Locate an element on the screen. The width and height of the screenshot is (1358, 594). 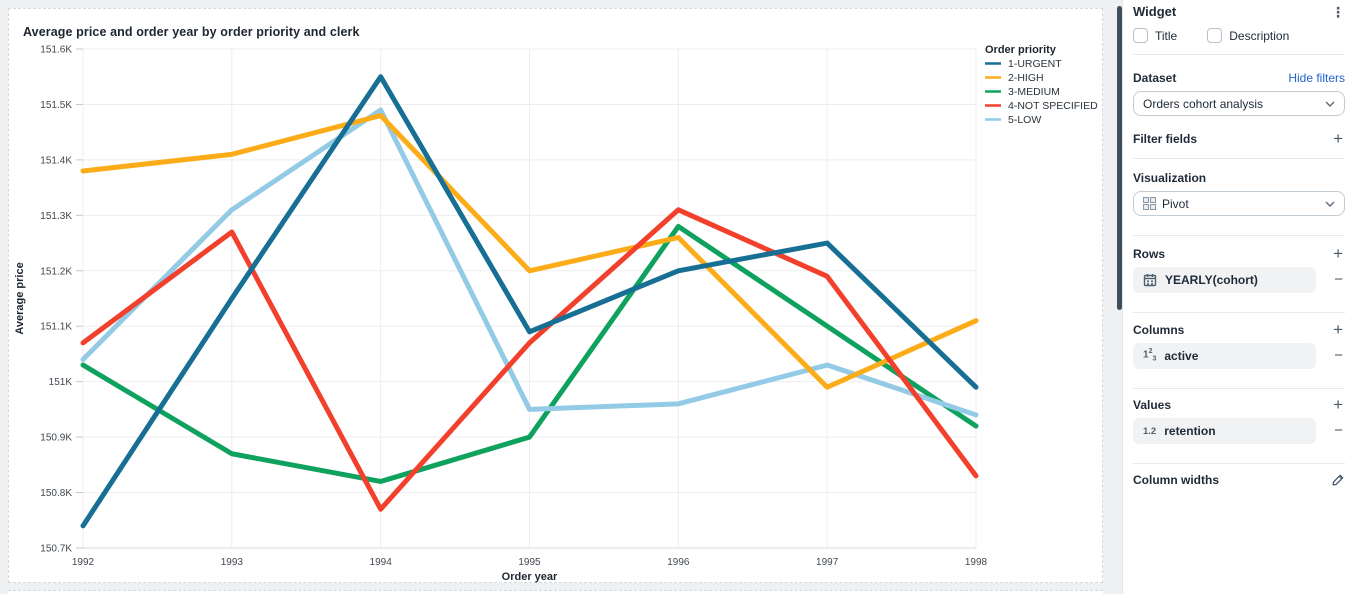
values-label: Values is located at coordinates (1152, 405).